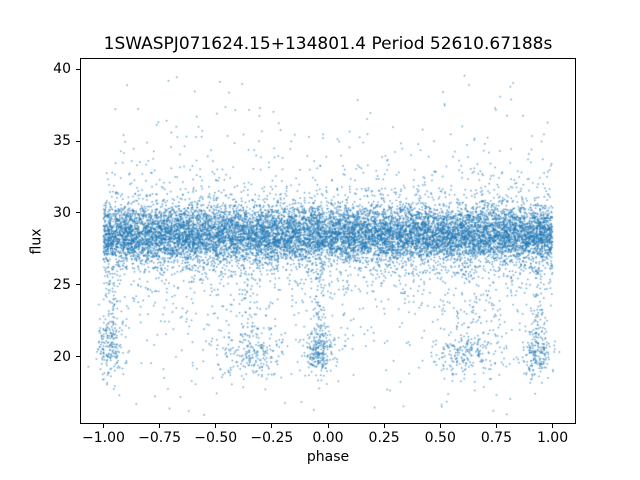 The width and height of the screenshot is (640, 480). Describe the element at coordinates (62, 284) in the screenshot. I see `y-tick-label: 25` at that location.